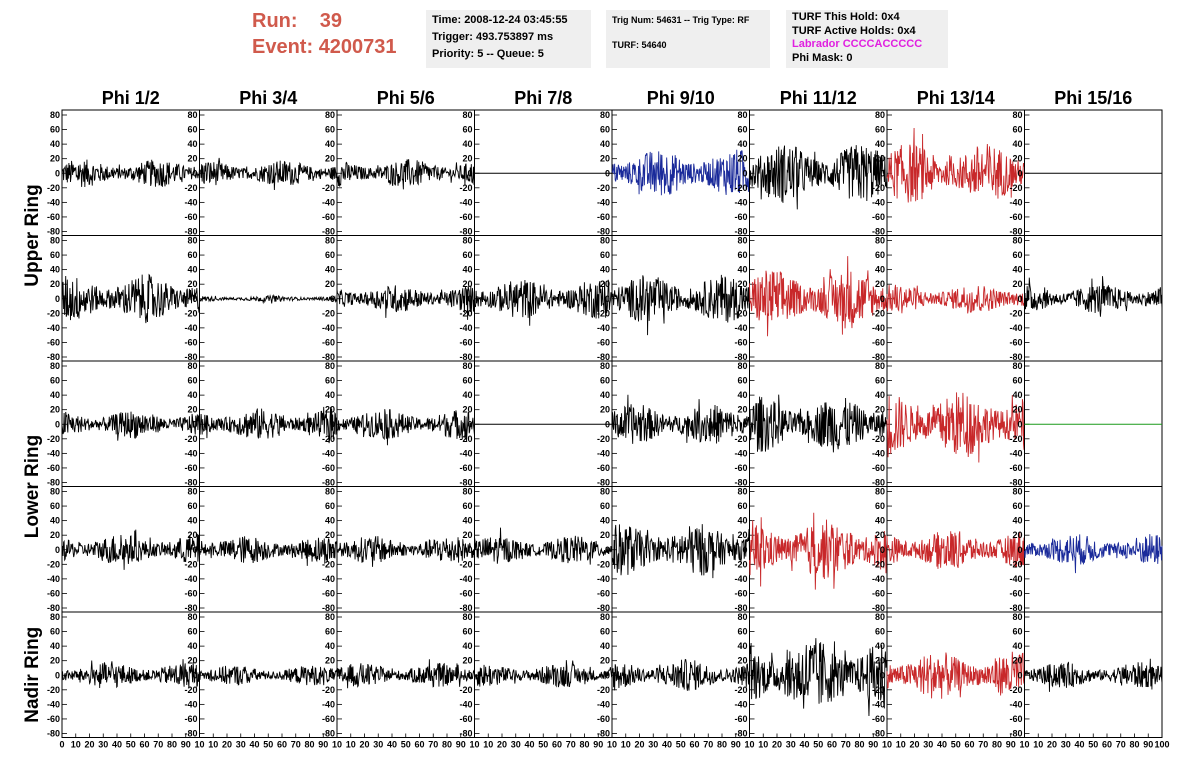 This screenshot has width=1196, height=772. Describe the element at coordinates (942, 745) in the screenshot. I see `x-tick-label: 40` at that location.